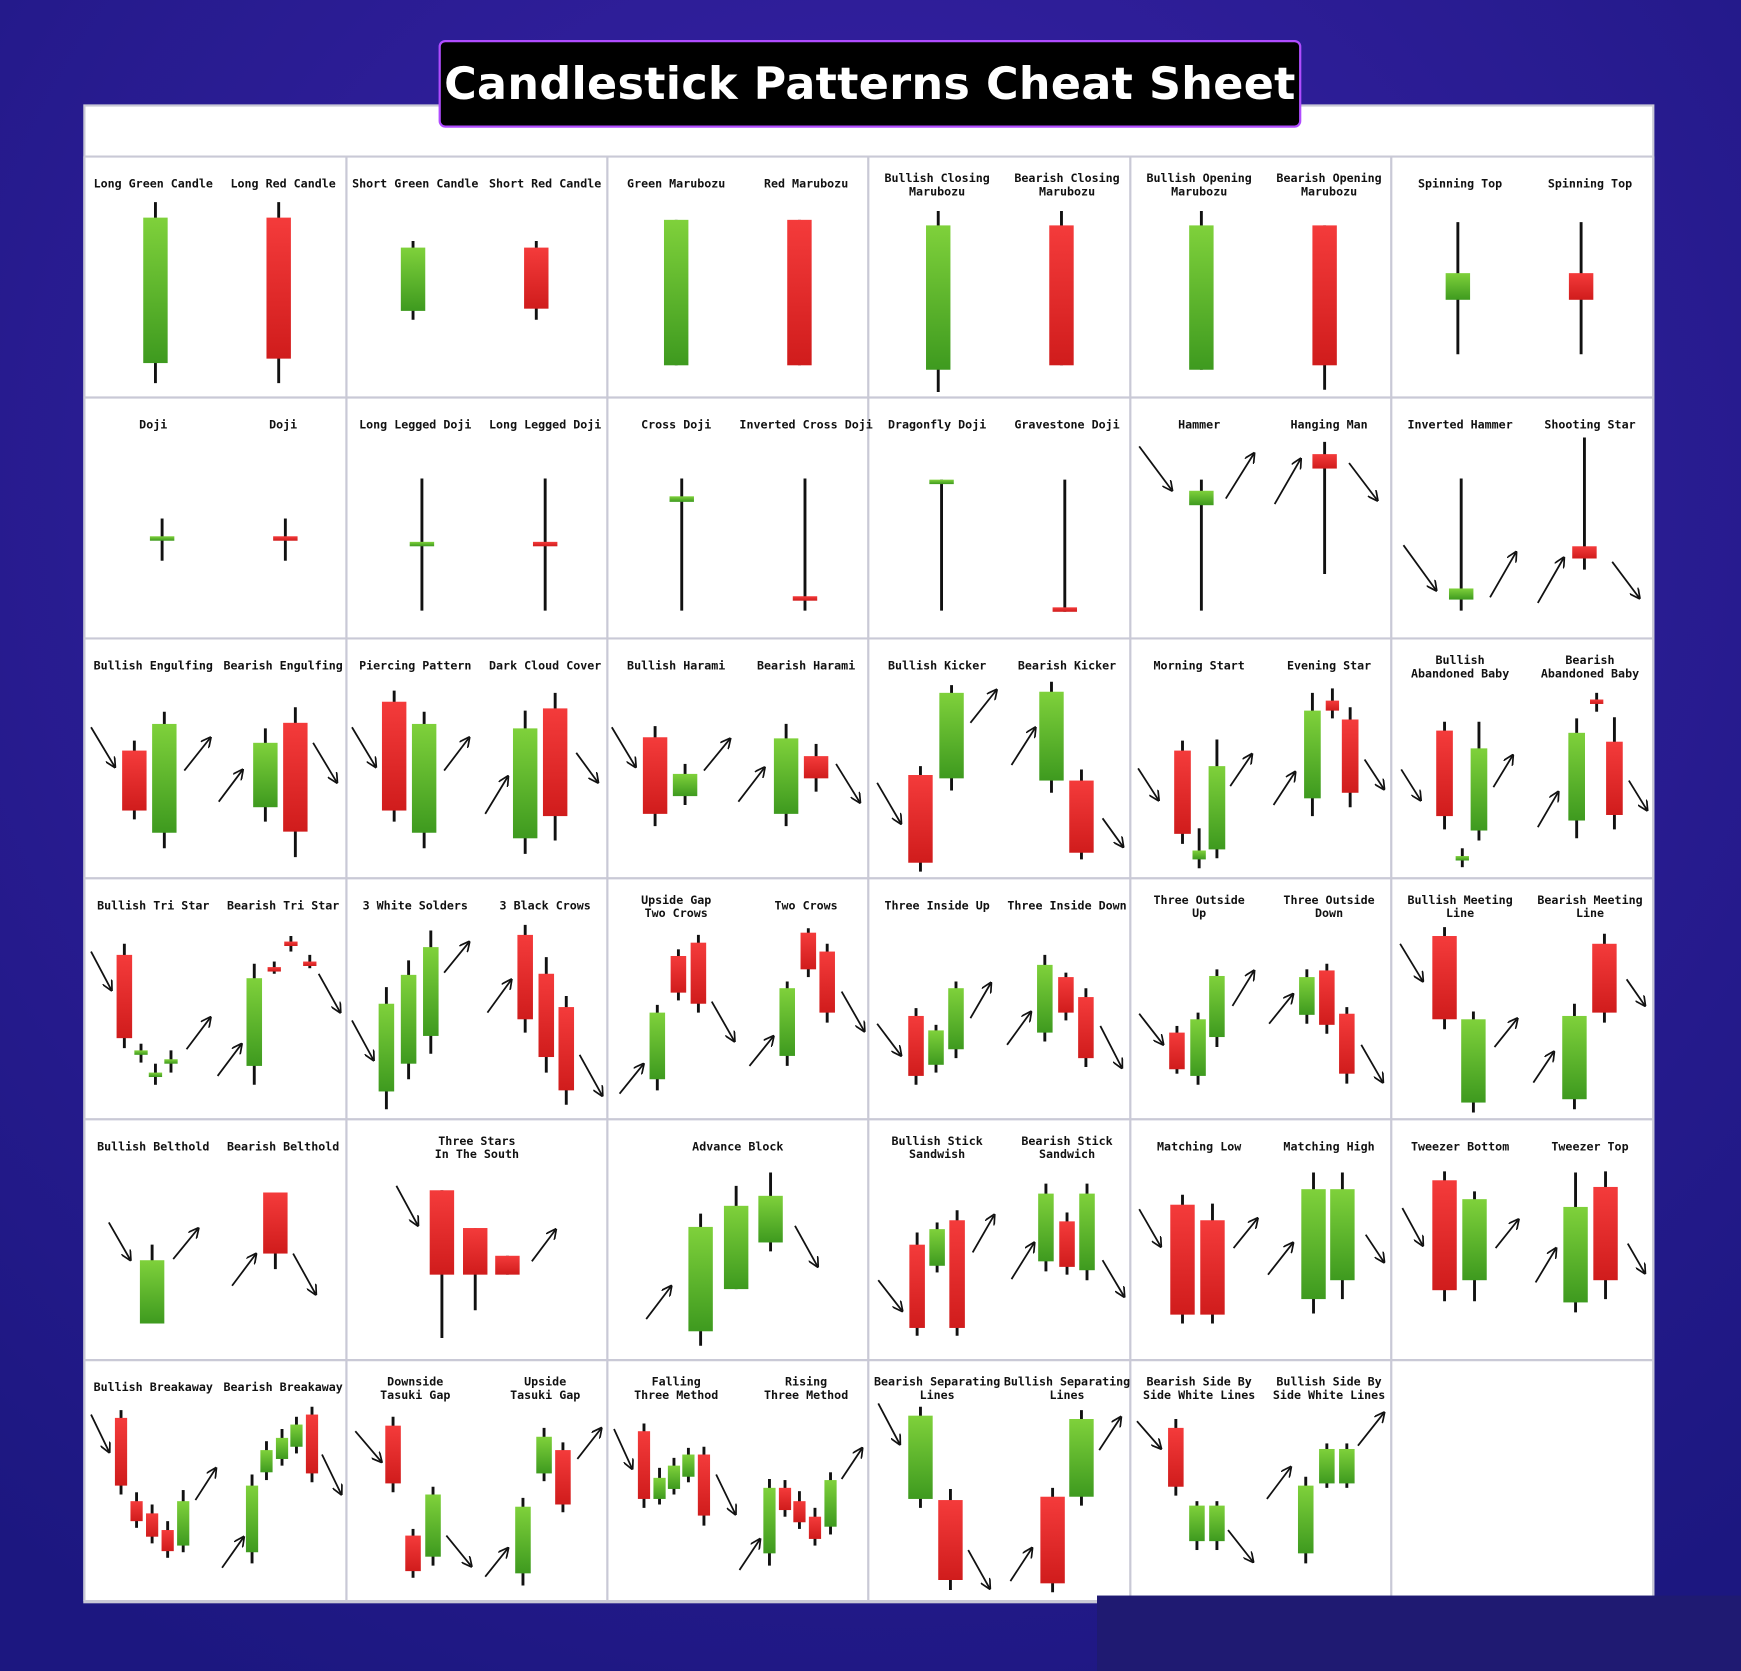 Image resolution: width=1741 pixels, height=1671 pixels. What do you see at coordinates (937, 1148) in the screenshot?
I see `pattern-label: Bullish Stick Sandwish` at bounding box center [937, 1148].